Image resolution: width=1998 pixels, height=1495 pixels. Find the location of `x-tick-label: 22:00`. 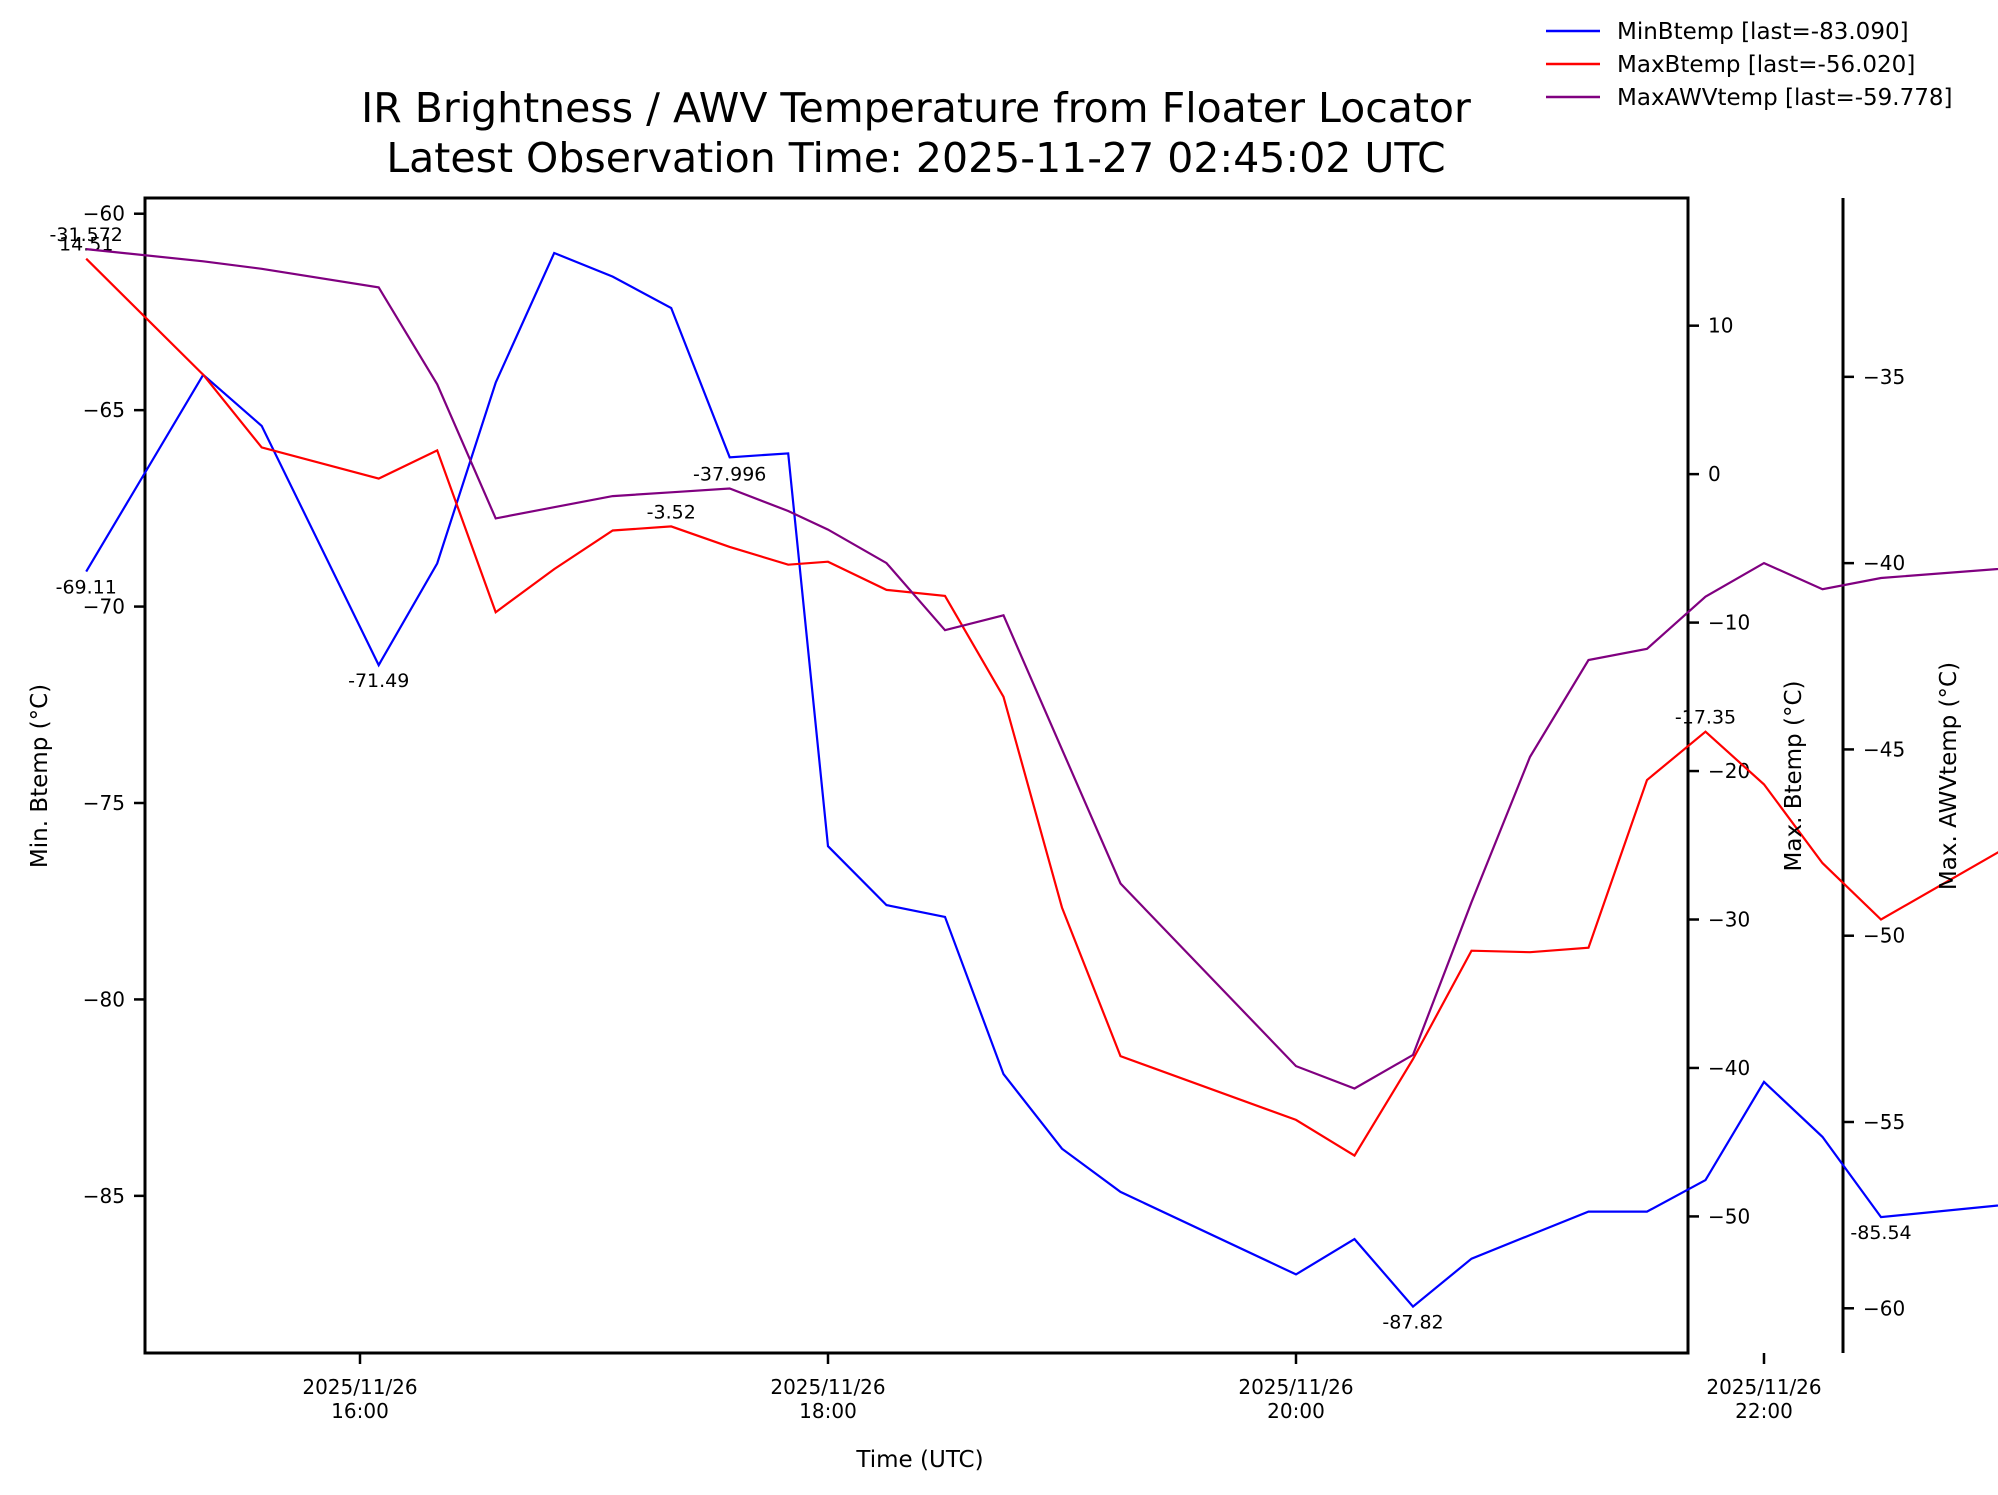

x-tick-label: 22:00 is located at coordinates (1764, 1411).